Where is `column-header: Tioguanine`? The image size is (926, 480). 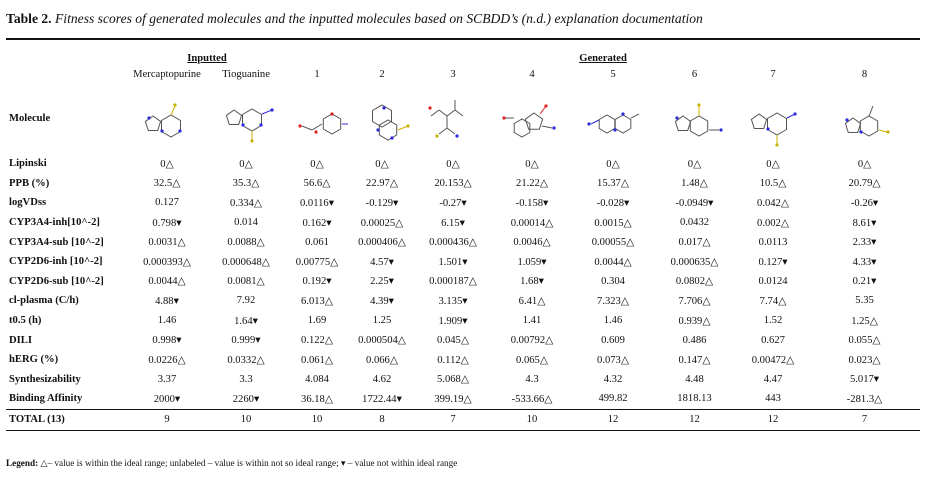
column-header: Tioguanine is located at coordinates (246, 74).